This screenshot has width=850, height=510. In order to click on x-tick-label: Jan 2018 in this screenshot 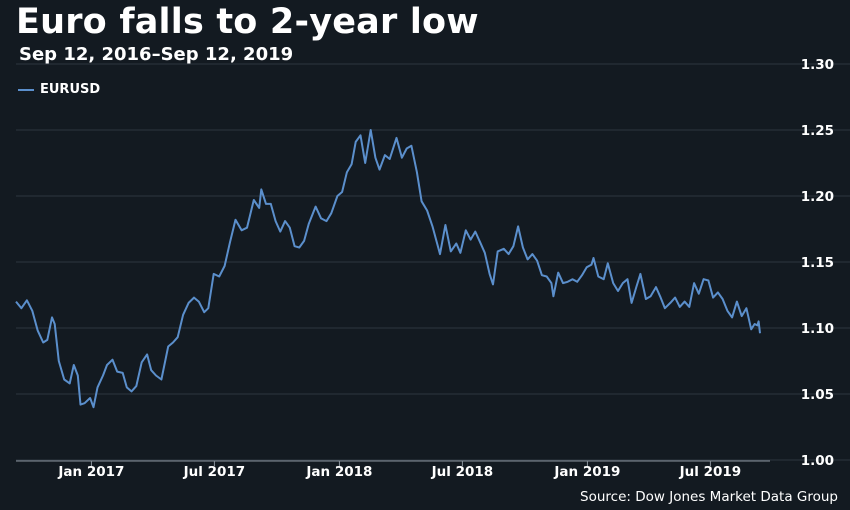, I will do `click(338, 472)`.